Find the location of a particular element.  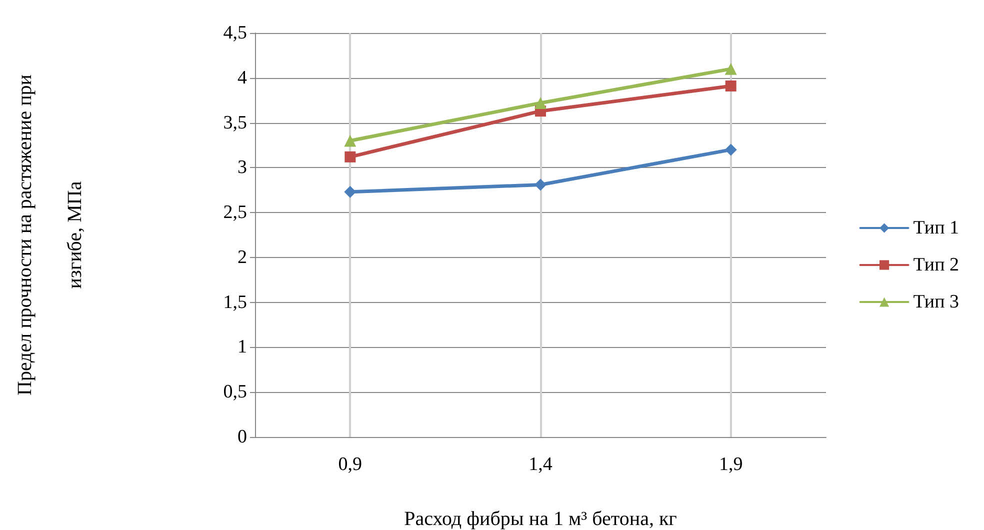

legend-label: Тип 1 is located at coordinates (936, 228).